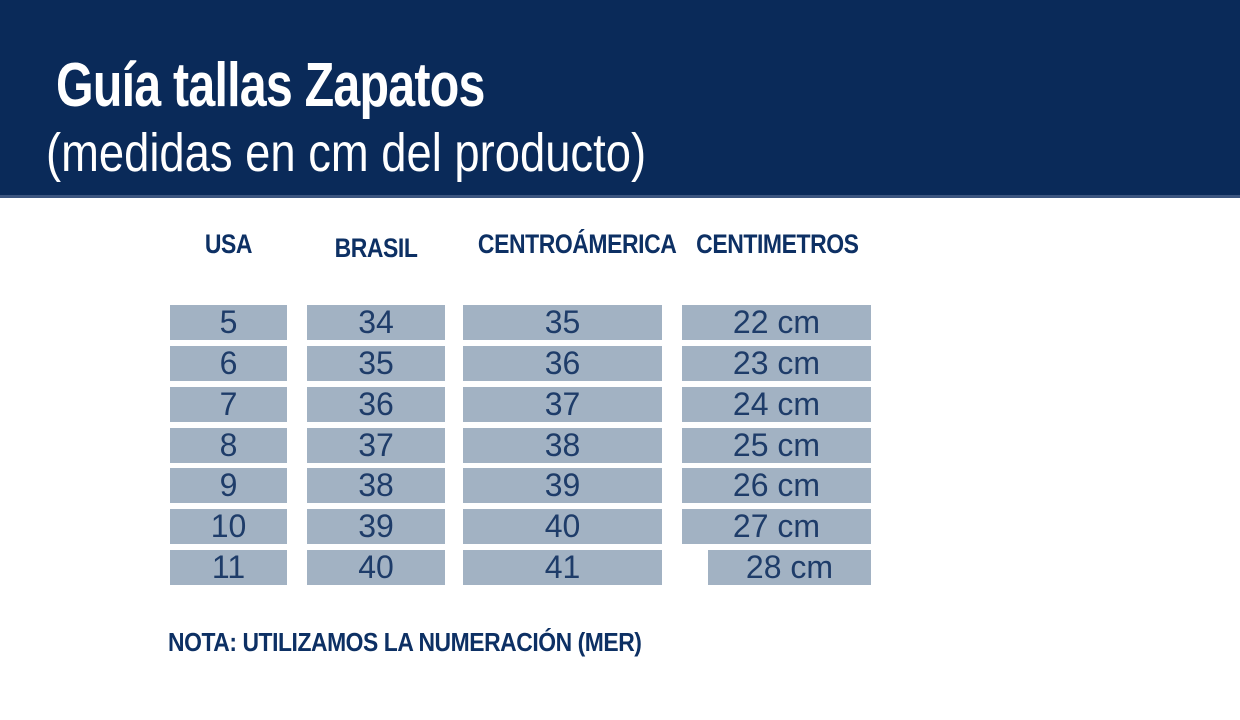 The width and height of the screenshot is (1240, 720). What do you see at coordinates (776, 445) in the screenshot?
I see `table-cell: 25 cm` at bounding box center [776, 445].